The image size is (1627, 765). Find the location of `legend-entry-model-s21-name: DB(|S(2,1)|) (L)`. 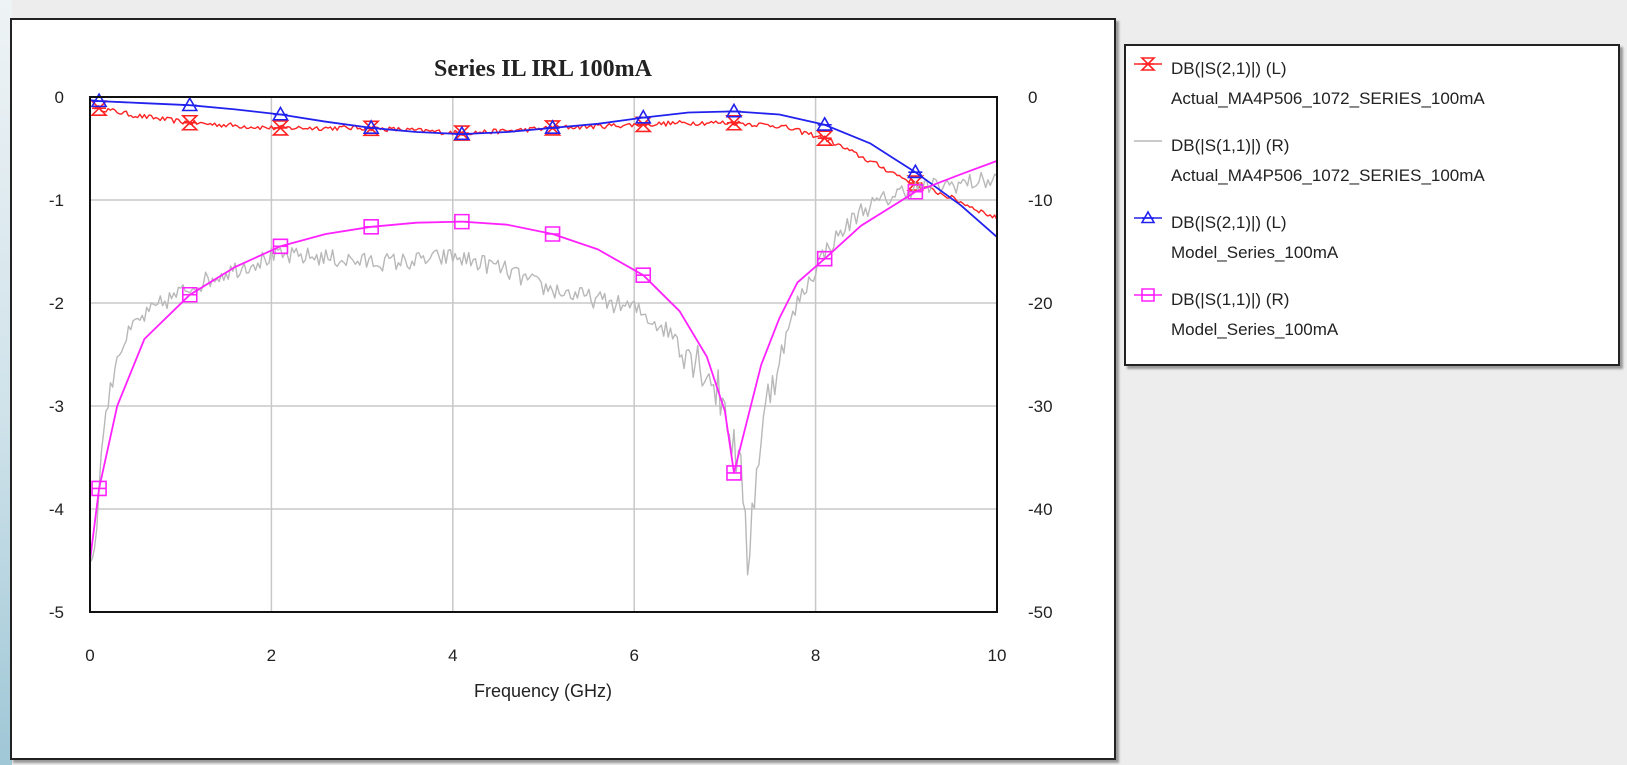

legend-entry-model-s21-name: DB(|S(2,1)|) (L) is located at coordinates (1229, 222).